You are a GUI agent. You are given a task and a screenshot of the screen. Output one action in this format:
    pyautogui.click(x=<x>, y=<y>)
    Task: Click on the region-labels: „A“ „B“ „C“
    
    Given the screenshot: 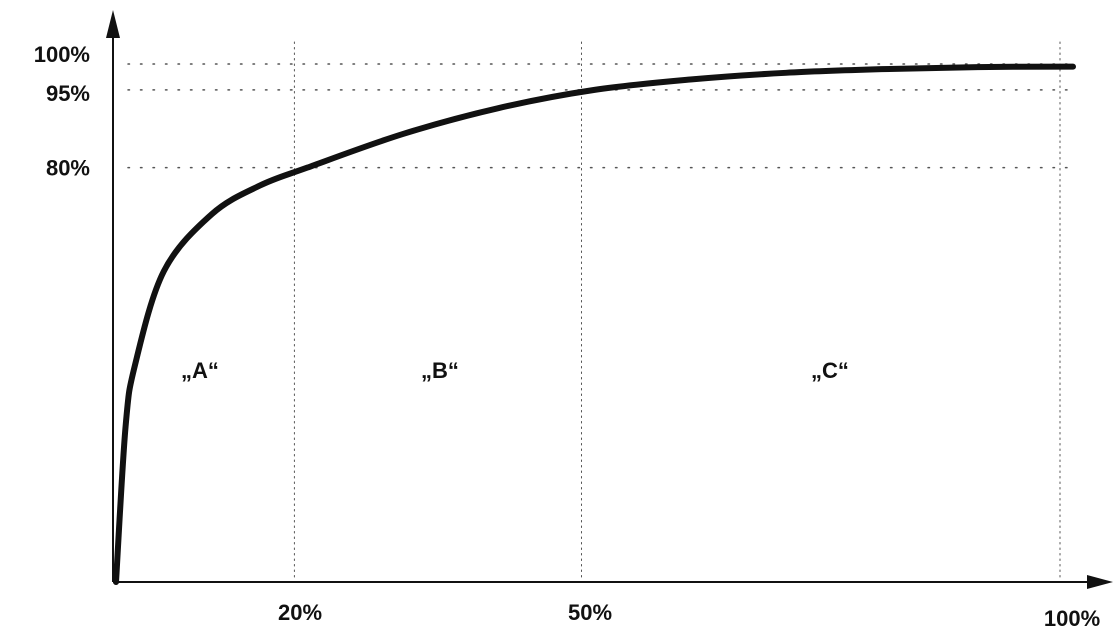 What is the action you would take?
    pyautogui.click(x=515, y=370)
    